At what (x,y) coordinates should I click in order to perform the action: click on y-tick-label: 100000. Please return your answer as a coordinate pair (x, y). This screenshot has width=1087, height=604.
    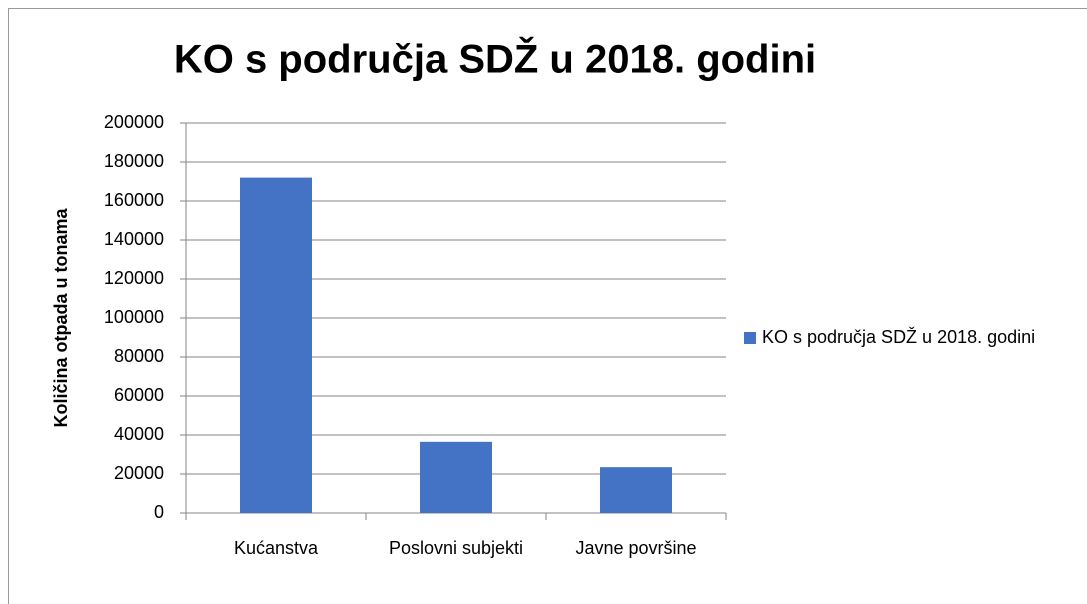
    Looking at the image, I should click on (134, 317).